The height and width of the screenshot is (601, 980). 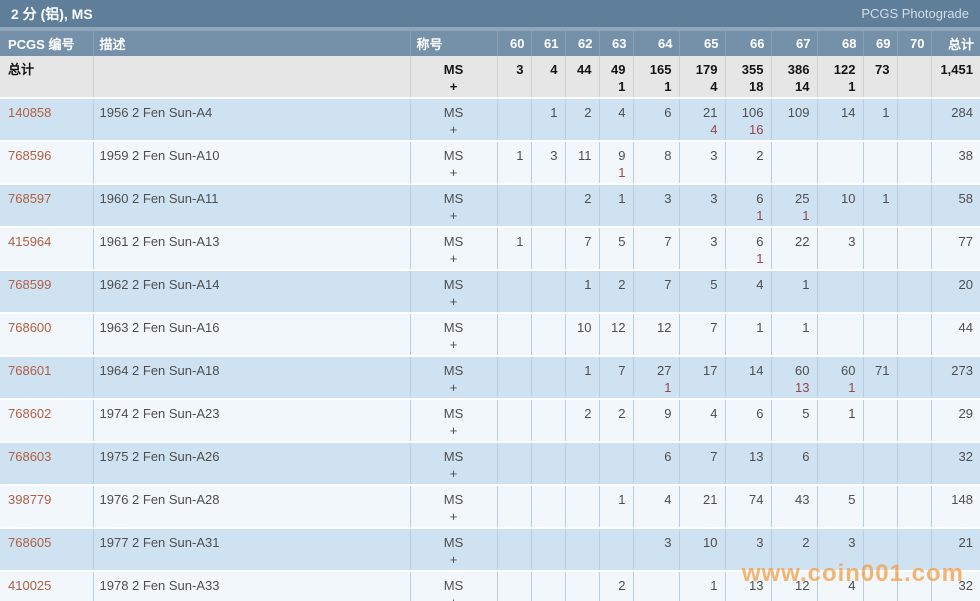 I want to click on col-header-pcgs-number: PCGS 编号, so click(x=46, y=43).